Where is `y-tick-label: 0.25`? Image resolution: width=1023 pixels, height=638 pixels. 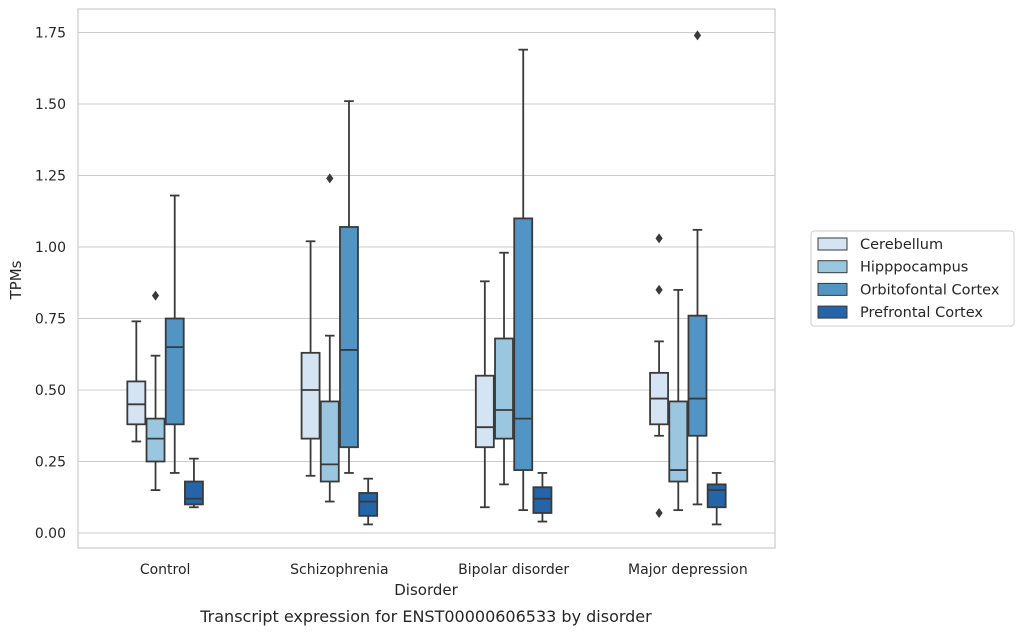
y-tick-label: 0.25 is located at coordinates (50, 463).